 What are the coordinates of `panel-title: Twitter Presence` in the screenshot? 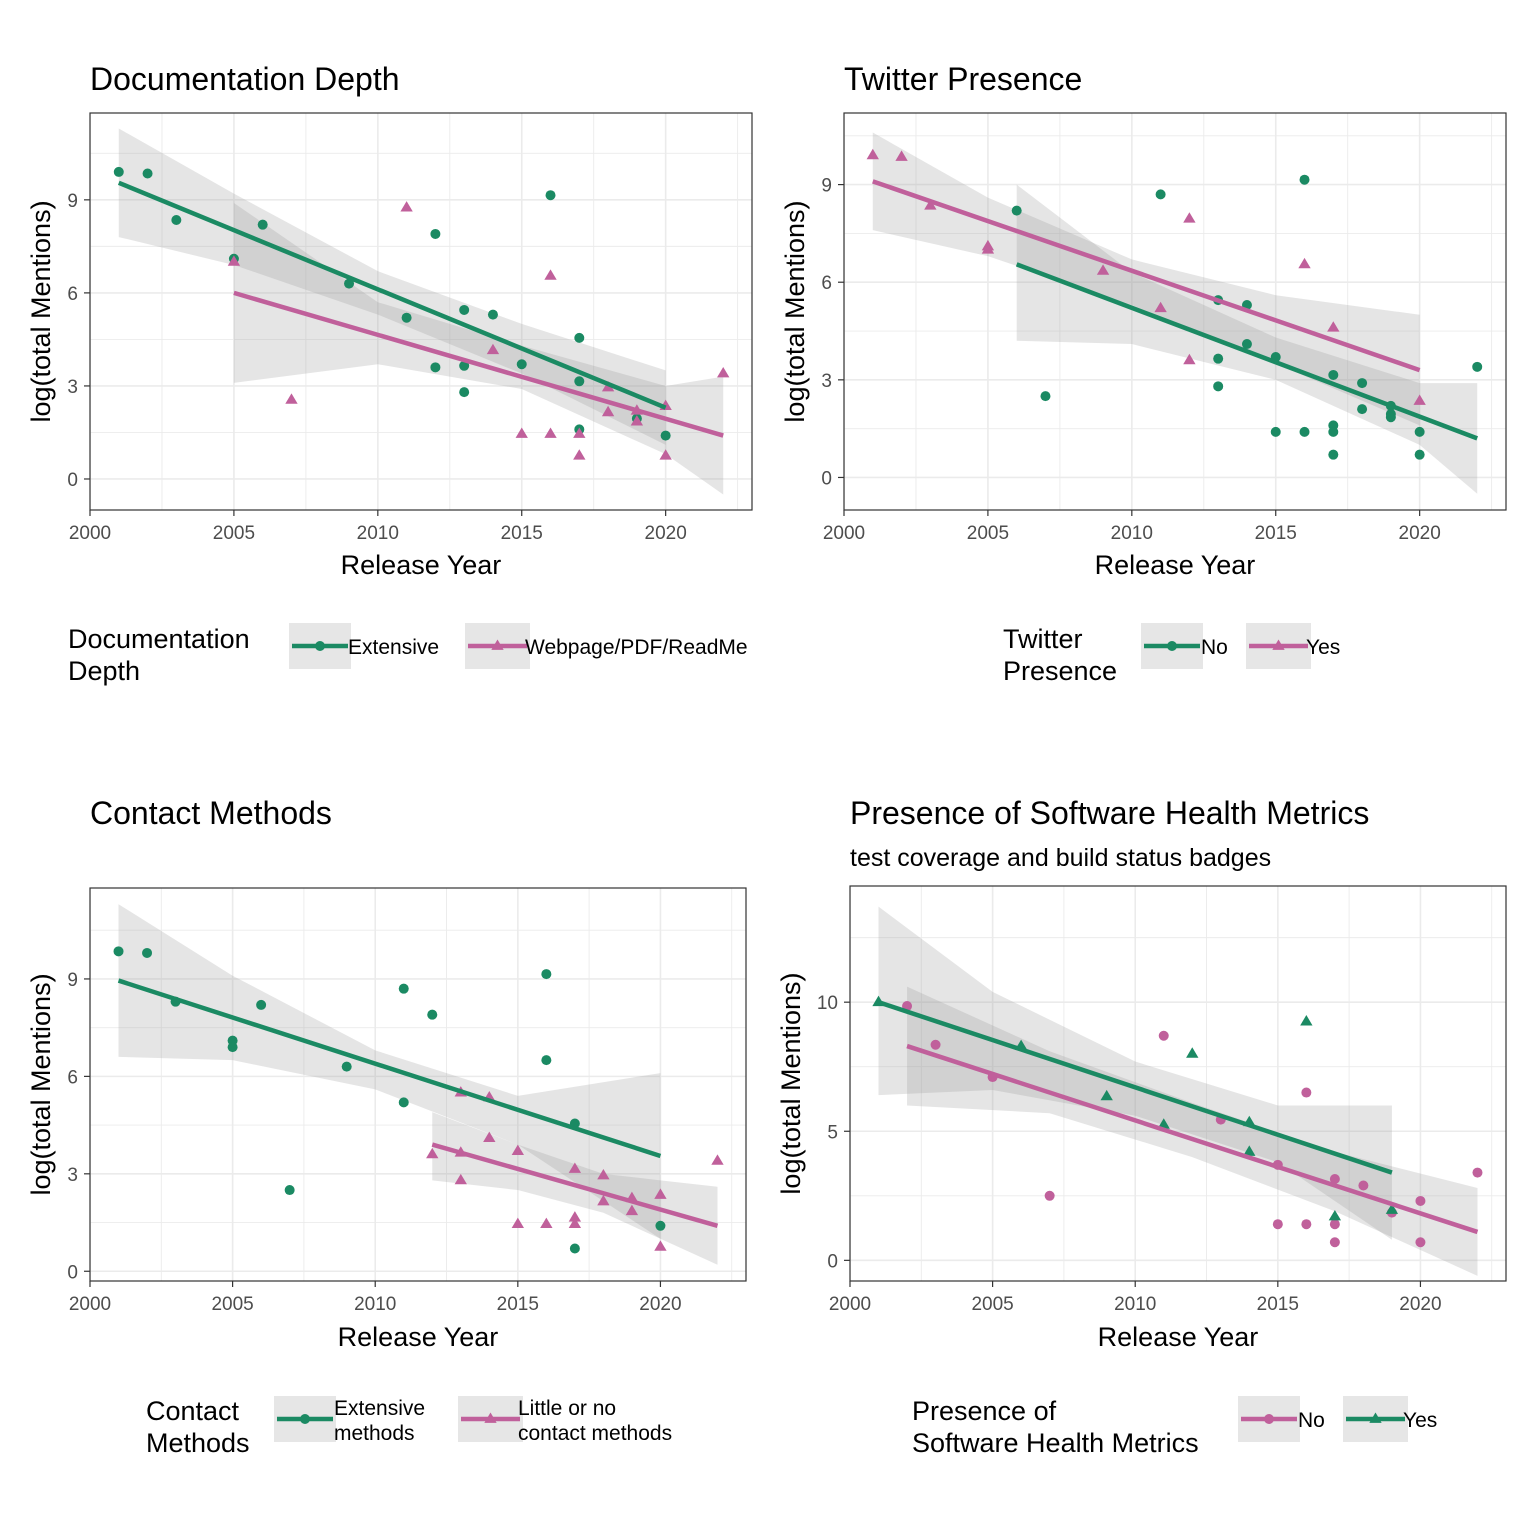 It's located at (963, 79).